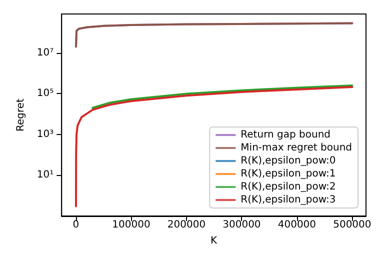  Describe the element at coordinates (186, 225) in the screenshot. I see `x-tick-label: 200000` at that location.